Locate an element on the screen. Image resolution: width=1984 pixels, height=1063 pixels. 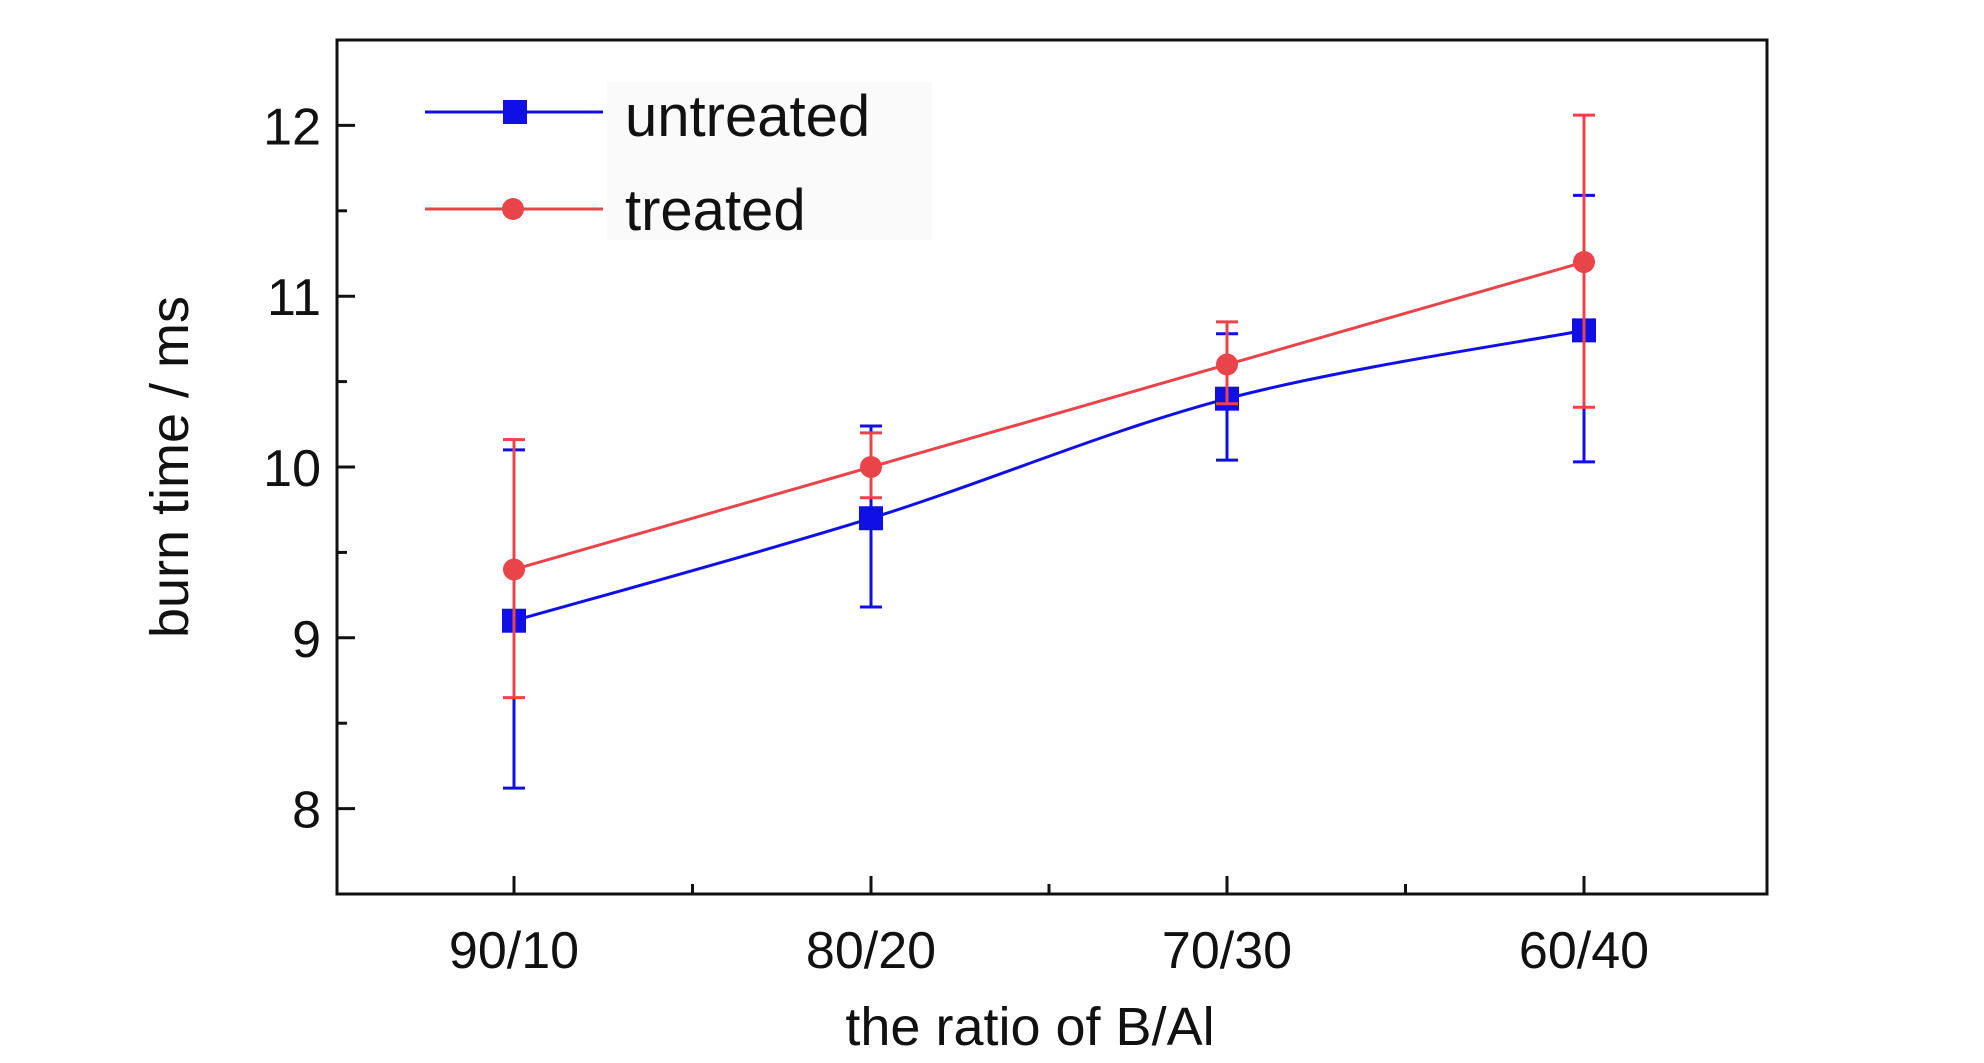
legend-marker-treated is located at coordinates (513, 209).